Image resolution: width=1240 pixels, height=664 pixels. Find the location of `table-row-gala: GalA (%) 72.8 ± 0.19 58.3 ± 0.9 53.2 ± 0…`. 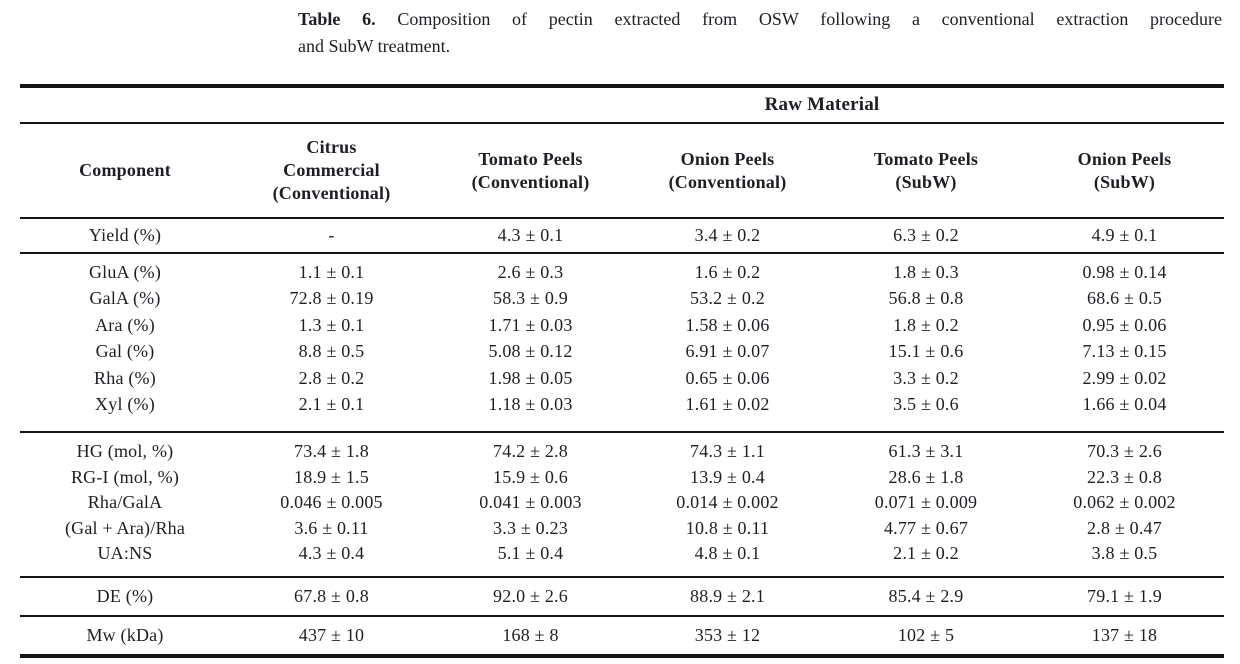

table-row-gala: GalA (%) 72.8 ± 0.19 58.3 ± 0.9 53.2 ± 0… is located at coordinates (622, 299).